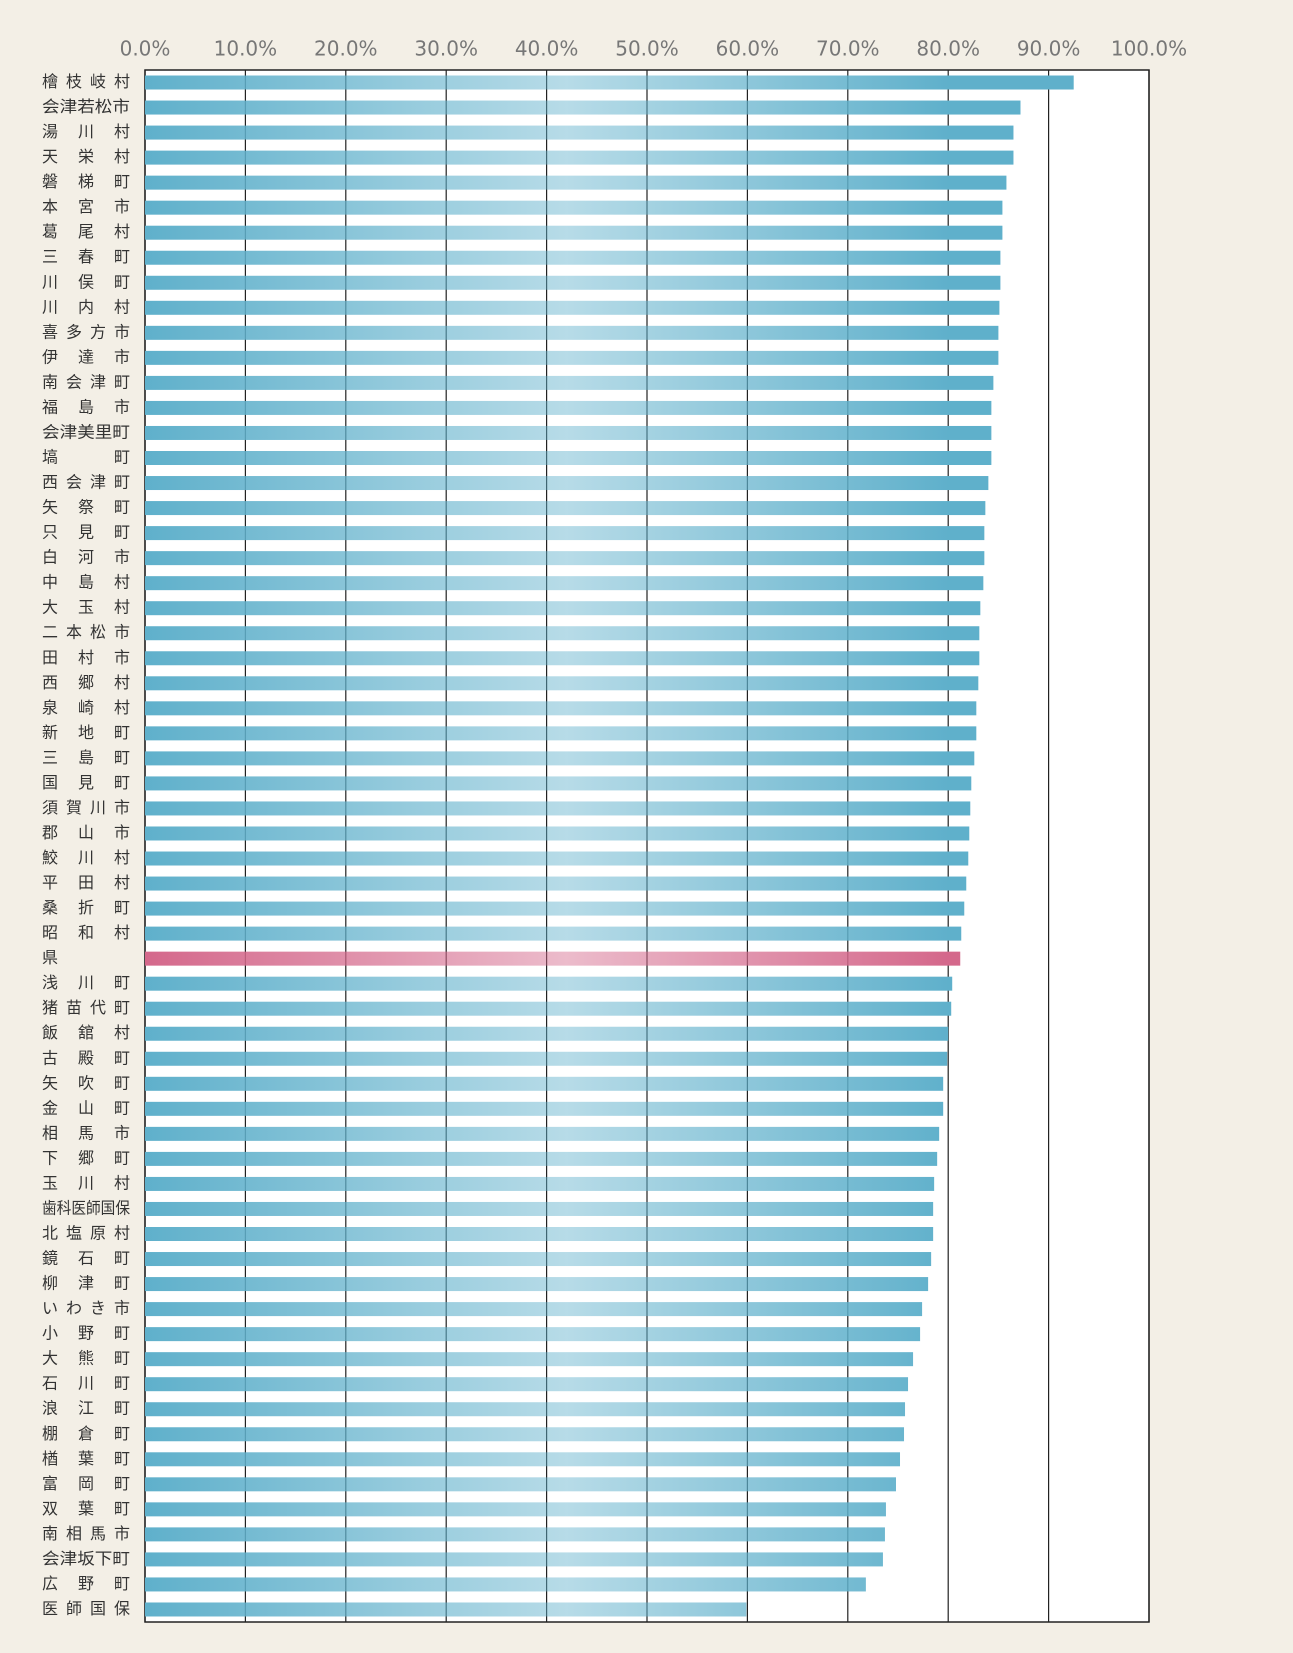  Describe the element at coordinates (86, 582) in the screenshot. I see `y-tick-label: 中島村` at that location.